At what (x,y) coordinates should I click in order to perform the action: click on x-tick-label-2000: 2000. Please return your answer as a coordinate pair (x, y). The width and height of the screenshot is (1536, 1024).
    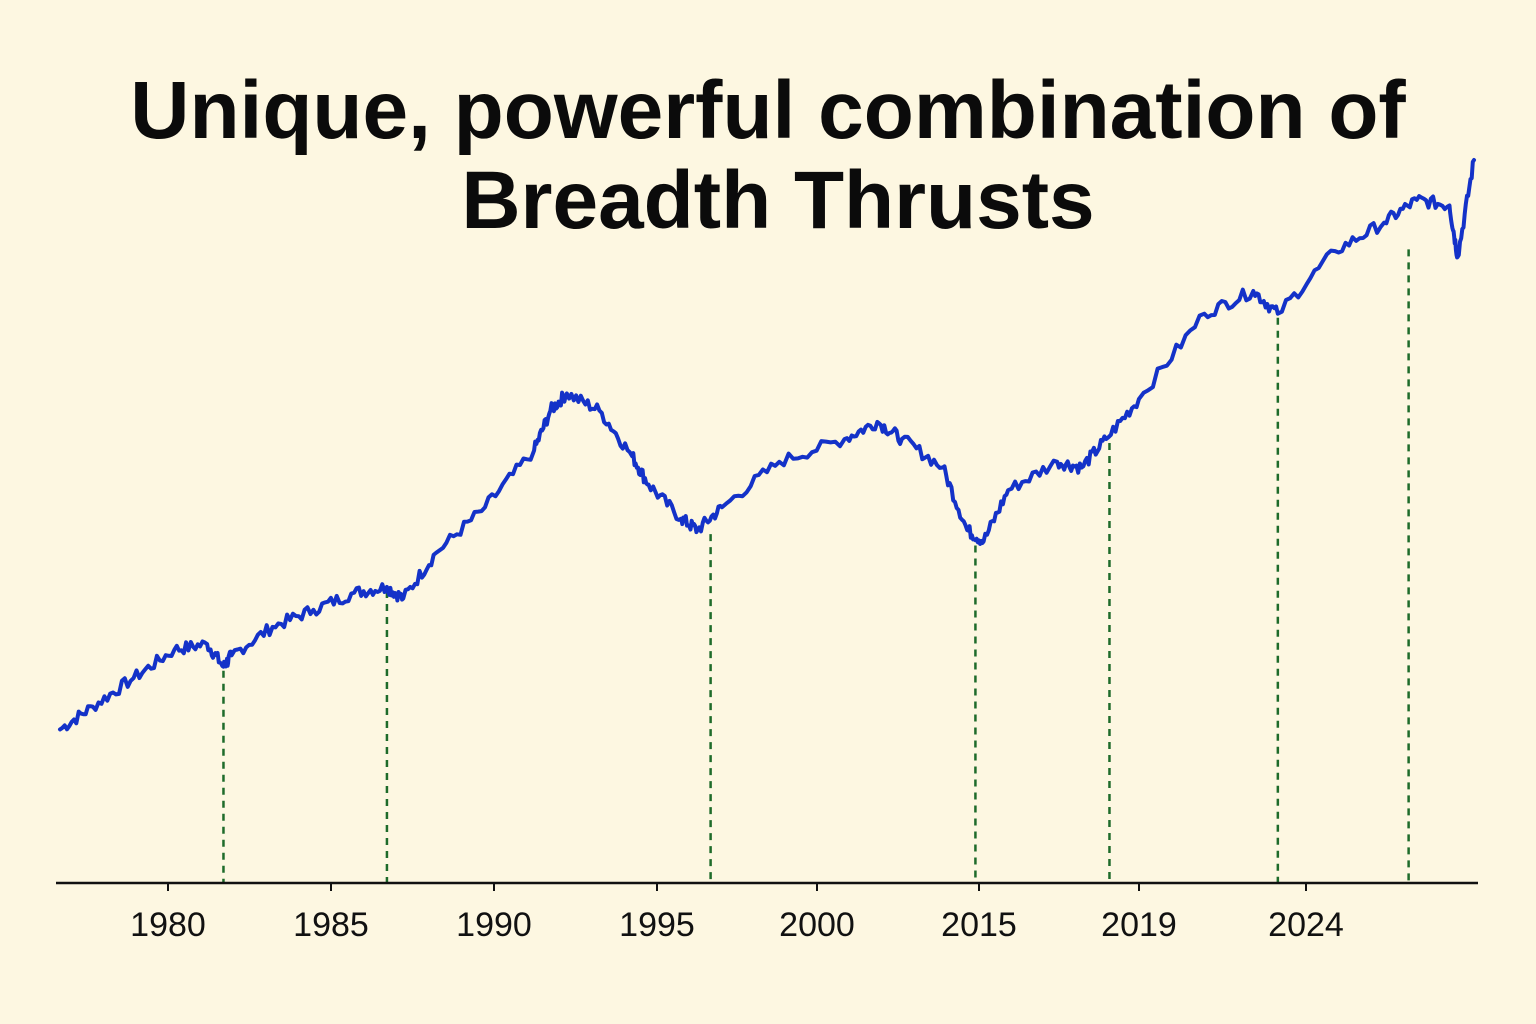
    Looking at the image, I should click on (817, 925).